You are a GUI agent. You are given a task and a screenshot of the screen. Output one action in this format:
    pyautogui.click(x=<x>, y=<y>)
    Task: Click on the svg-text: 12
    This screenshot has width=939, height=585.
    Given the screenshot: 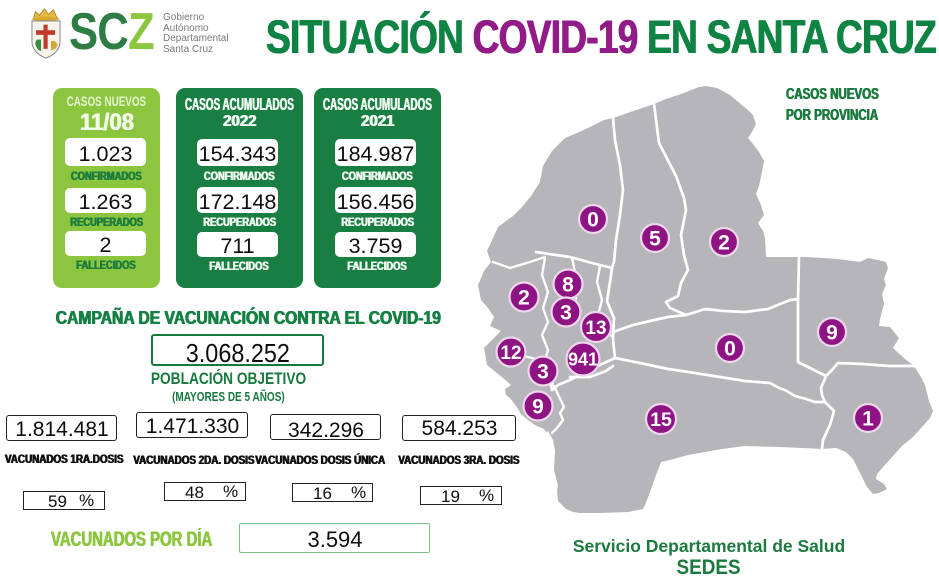 What is the action you would take?
    pyautogui.click(x=510, y=353)
    